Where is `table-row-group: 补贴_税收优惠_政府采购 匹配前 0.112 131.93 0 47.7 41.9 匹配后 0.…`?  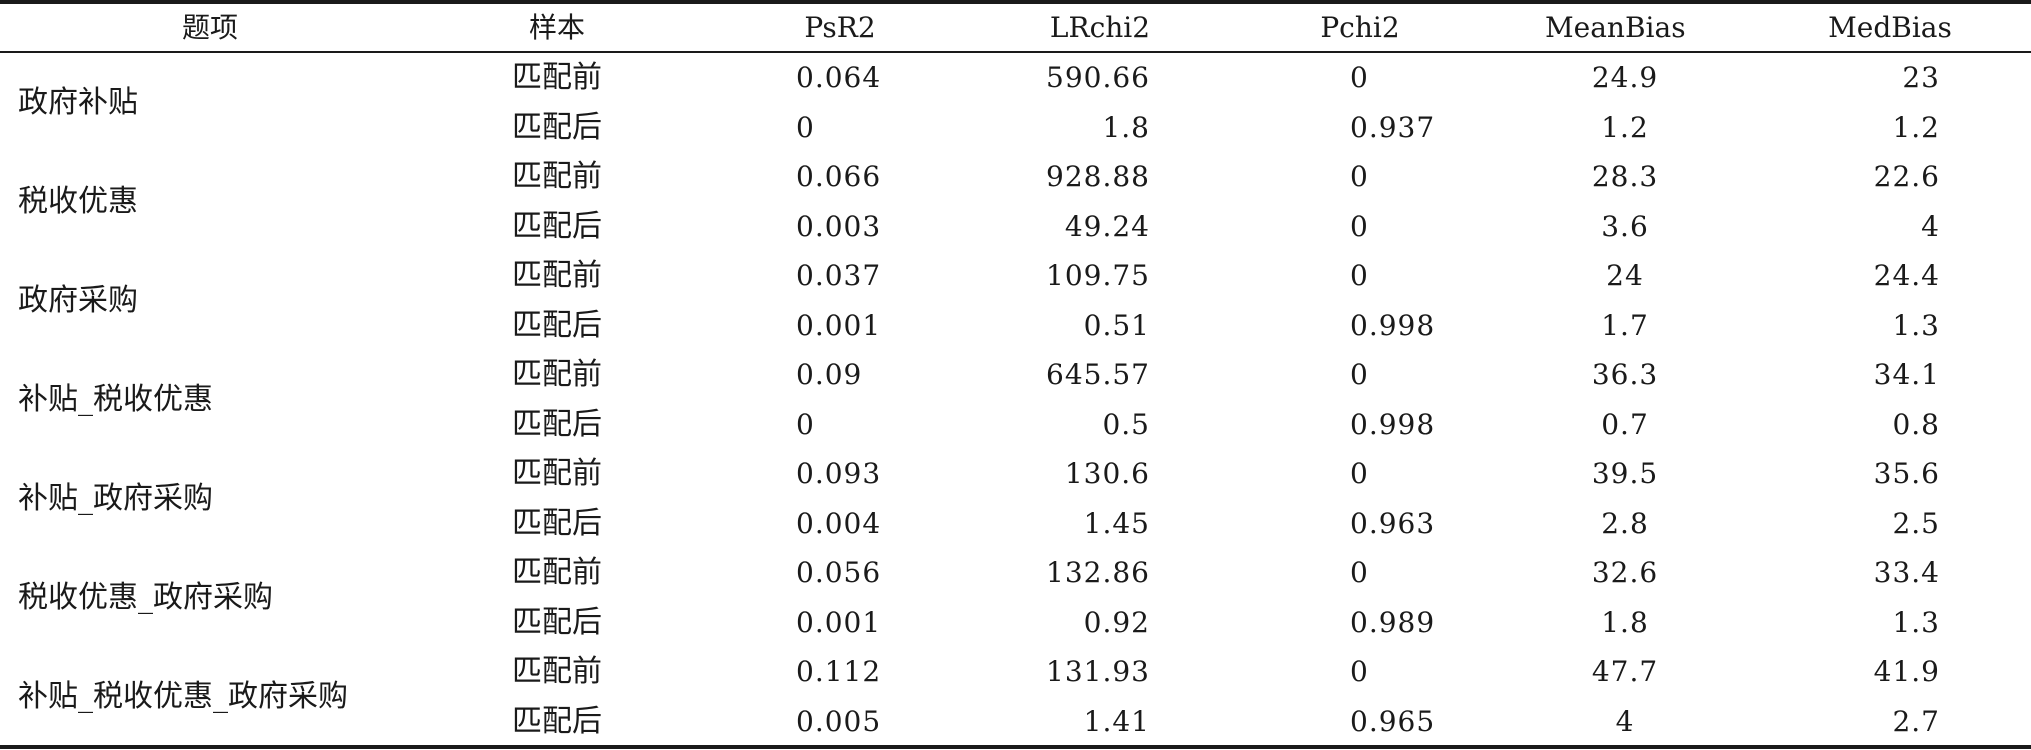
table-row-group: 补贴_税收优惠_政府采购 匹配前 0.112 131.93 0 47.7 41.9 匹配后 0.… is located at coordinates (1015, 696).